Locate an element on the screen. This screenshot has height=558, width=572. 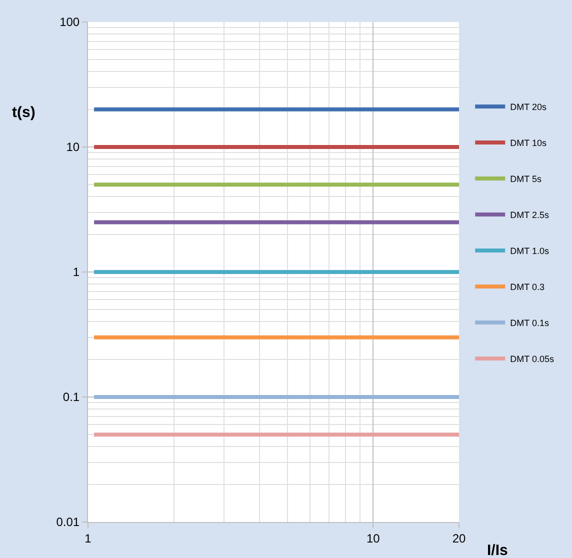
legend-label: DMT 5s is located at coordinates (526, 179).